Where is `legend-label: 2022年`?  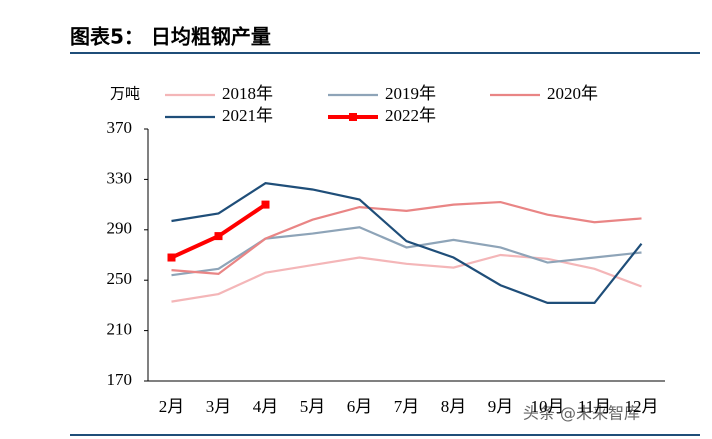
legend-label: 2022年 is located at coordinates (410, 115).